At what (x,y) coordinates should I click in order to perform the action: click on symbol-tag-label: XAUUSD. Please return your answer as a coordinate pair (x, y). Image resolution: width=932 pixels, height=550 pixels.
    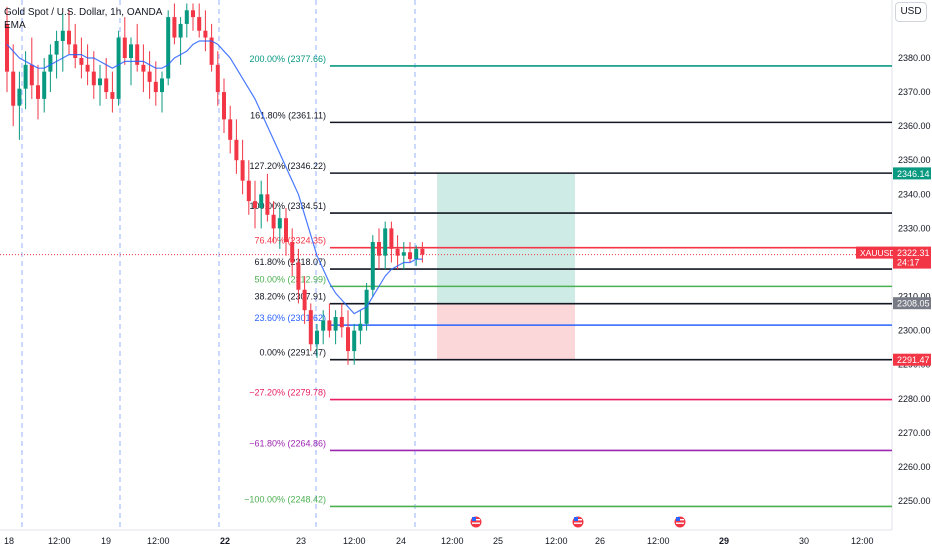
    Looking at the image, I should click on (877, 253).